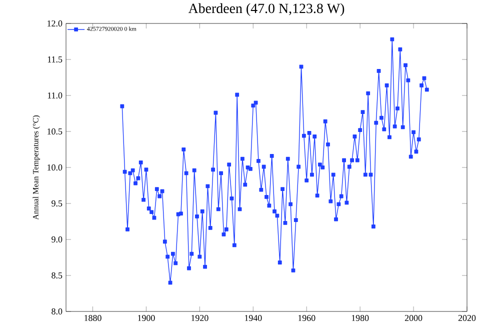 The height and width of the screenshot is (326, 480). I want to click on y-tick-label: 9.5, so click(57, 203).